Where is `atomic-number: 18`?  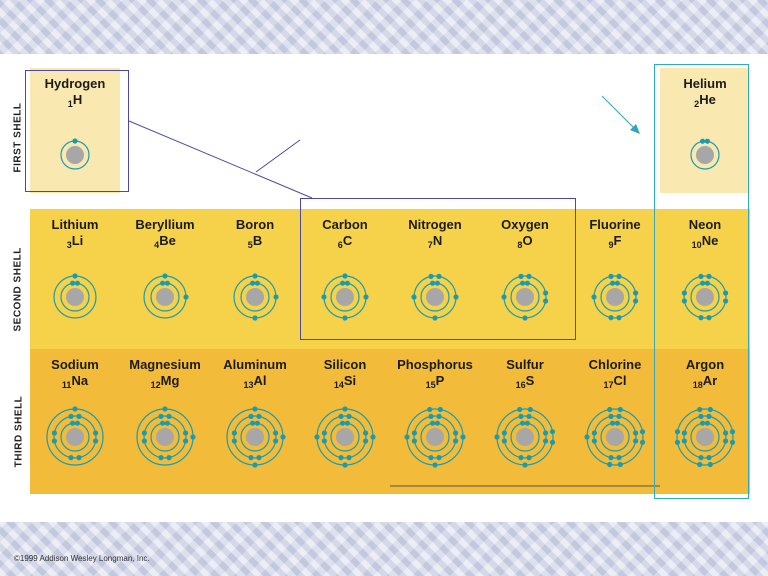
atomic-number: 18 is located at coordinates (697, 385).